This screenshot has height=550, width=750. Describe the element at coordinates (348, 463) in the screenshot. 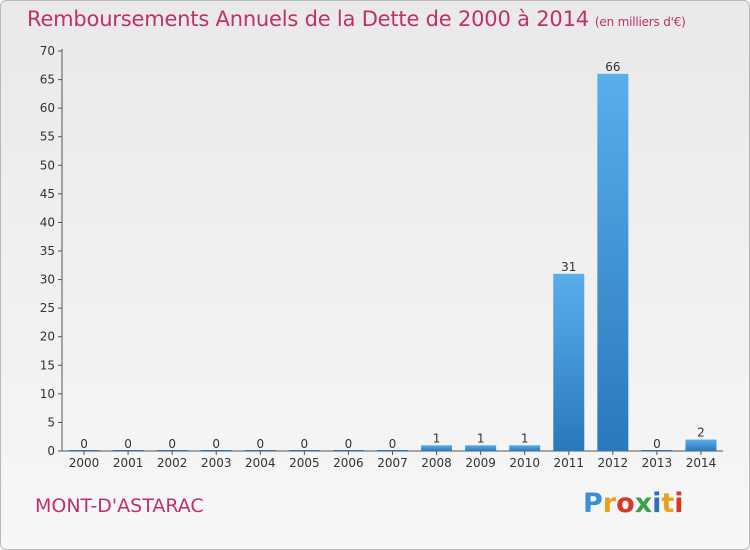

I see `x-tick-label: 2006` at that location.